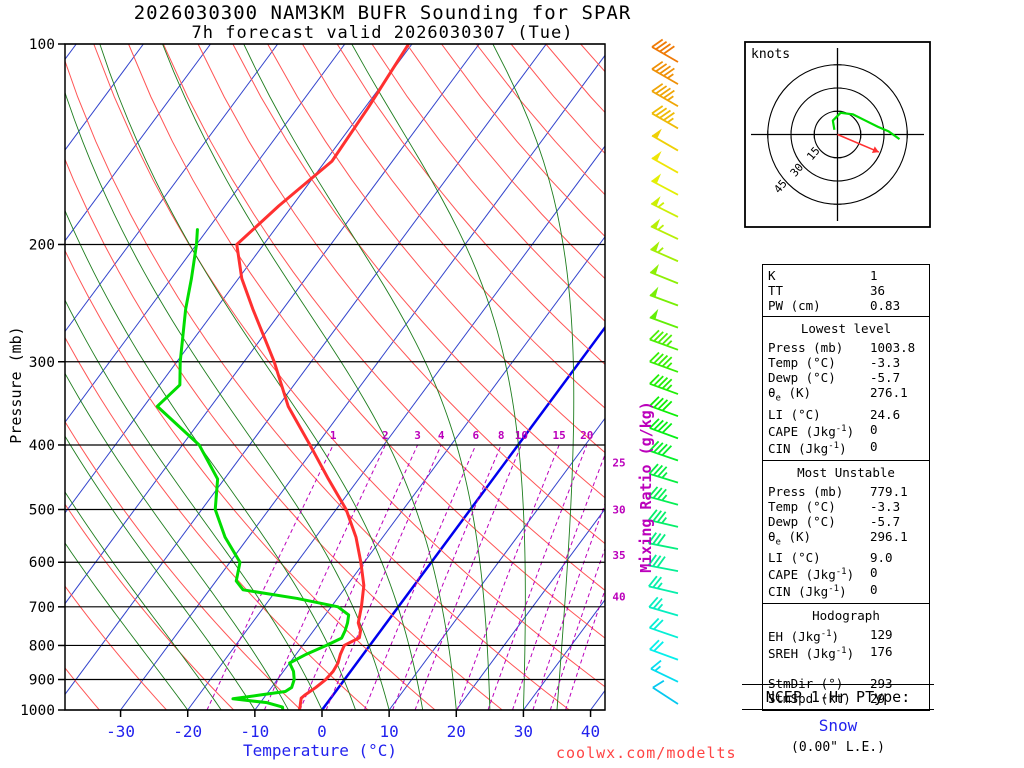 This screenshot has width=1024, height=768. I want to click on stat-label: StmSpd (kt), so click(809, 699).